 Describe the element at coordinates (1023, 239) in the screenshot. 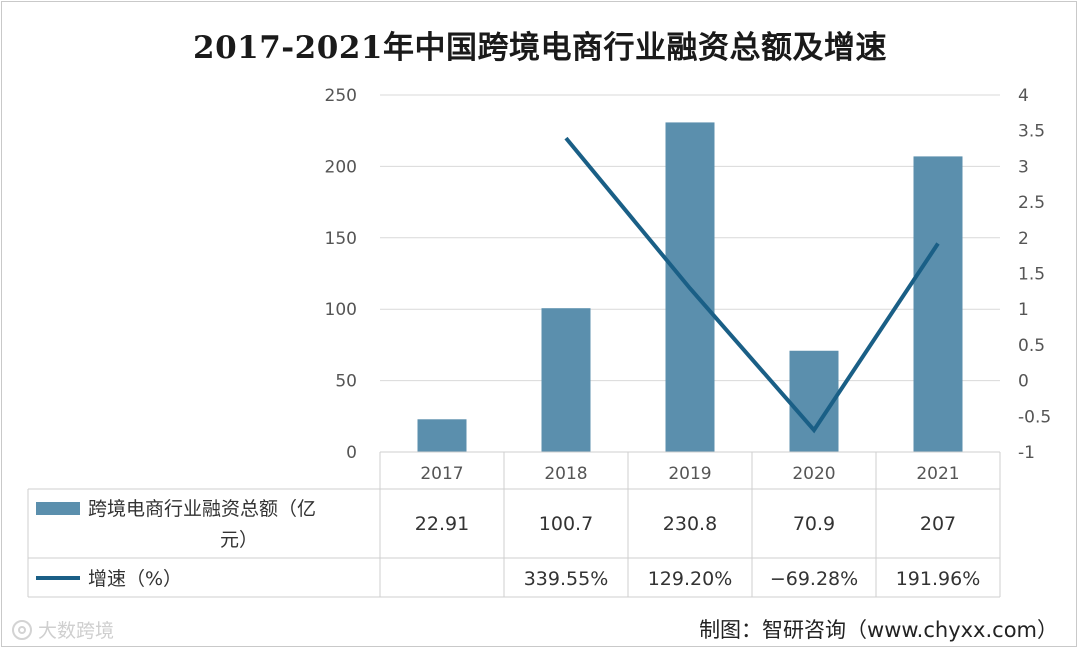

I see `right-tick-label: 2` at that location.